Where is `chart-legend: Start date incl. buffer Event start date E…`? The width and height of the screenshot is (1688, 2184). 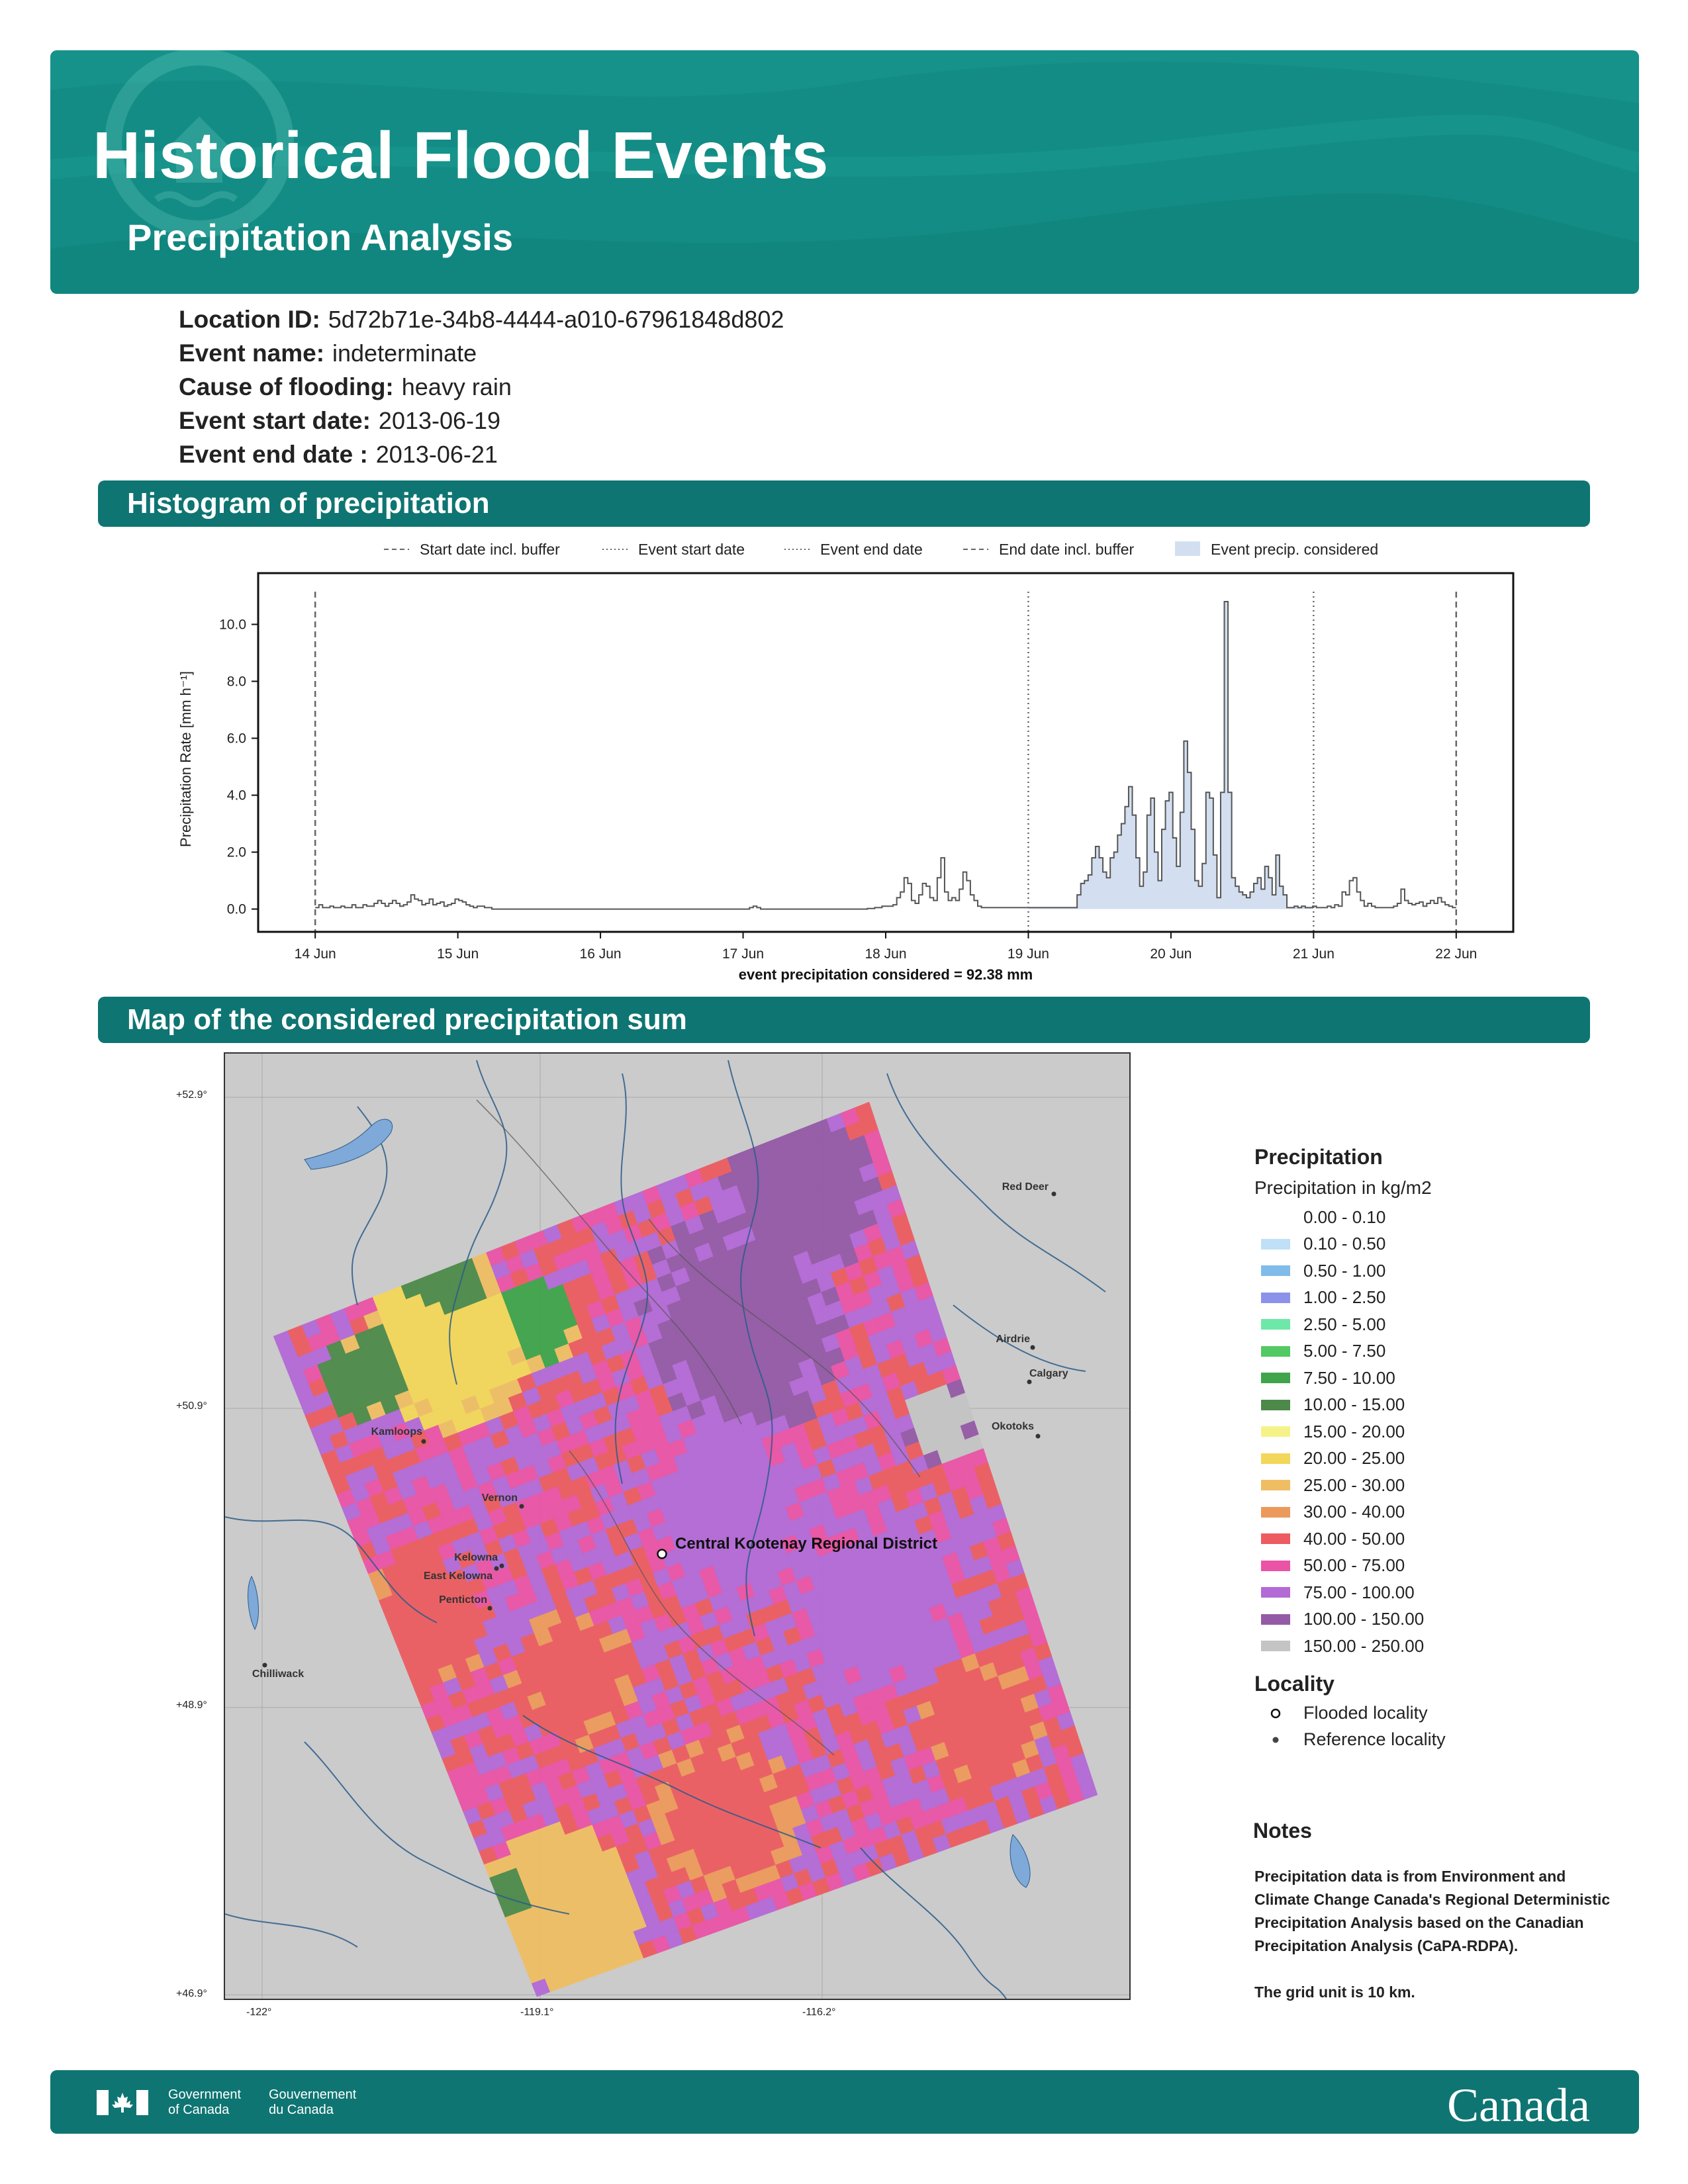 chart-legend: Start date incl. buffer Event start date E… is located at coordinates (881, 549).